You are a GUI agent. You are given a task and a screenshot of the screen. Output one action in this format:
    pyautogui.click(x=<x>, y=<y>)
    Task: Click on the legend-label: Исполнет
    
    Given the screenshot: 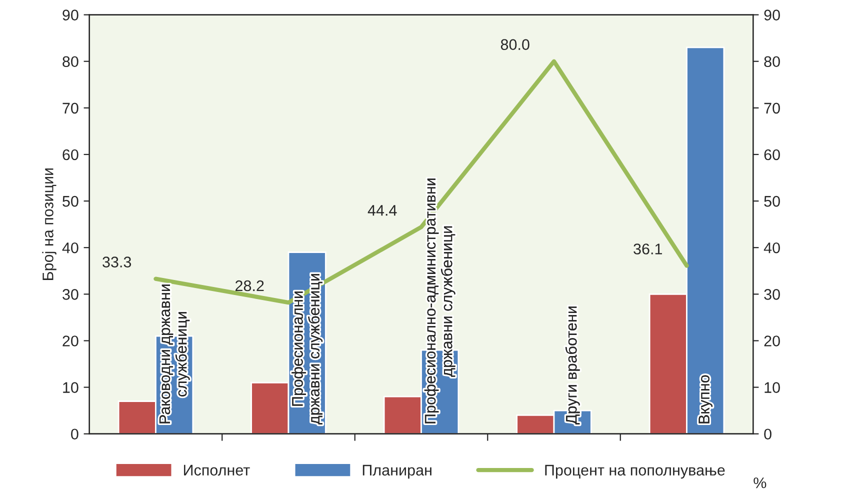 What is the action you would take?
    pyautogui.click(x=217, y=470)
    